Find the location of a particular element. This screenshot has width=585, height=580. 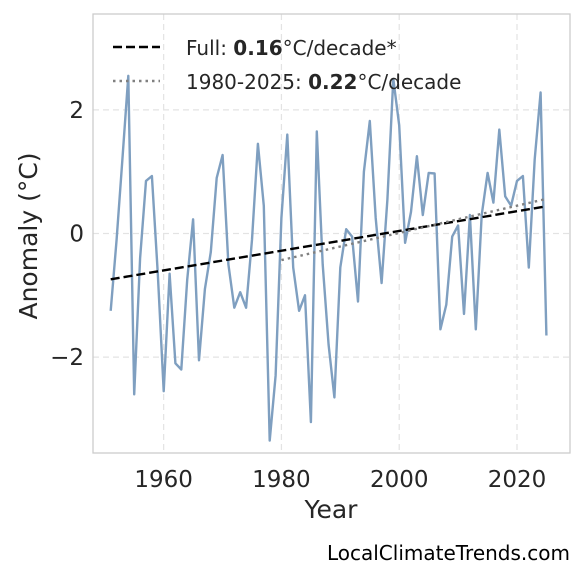

y-tick-label: 0 is located at coordinates (76, 235).